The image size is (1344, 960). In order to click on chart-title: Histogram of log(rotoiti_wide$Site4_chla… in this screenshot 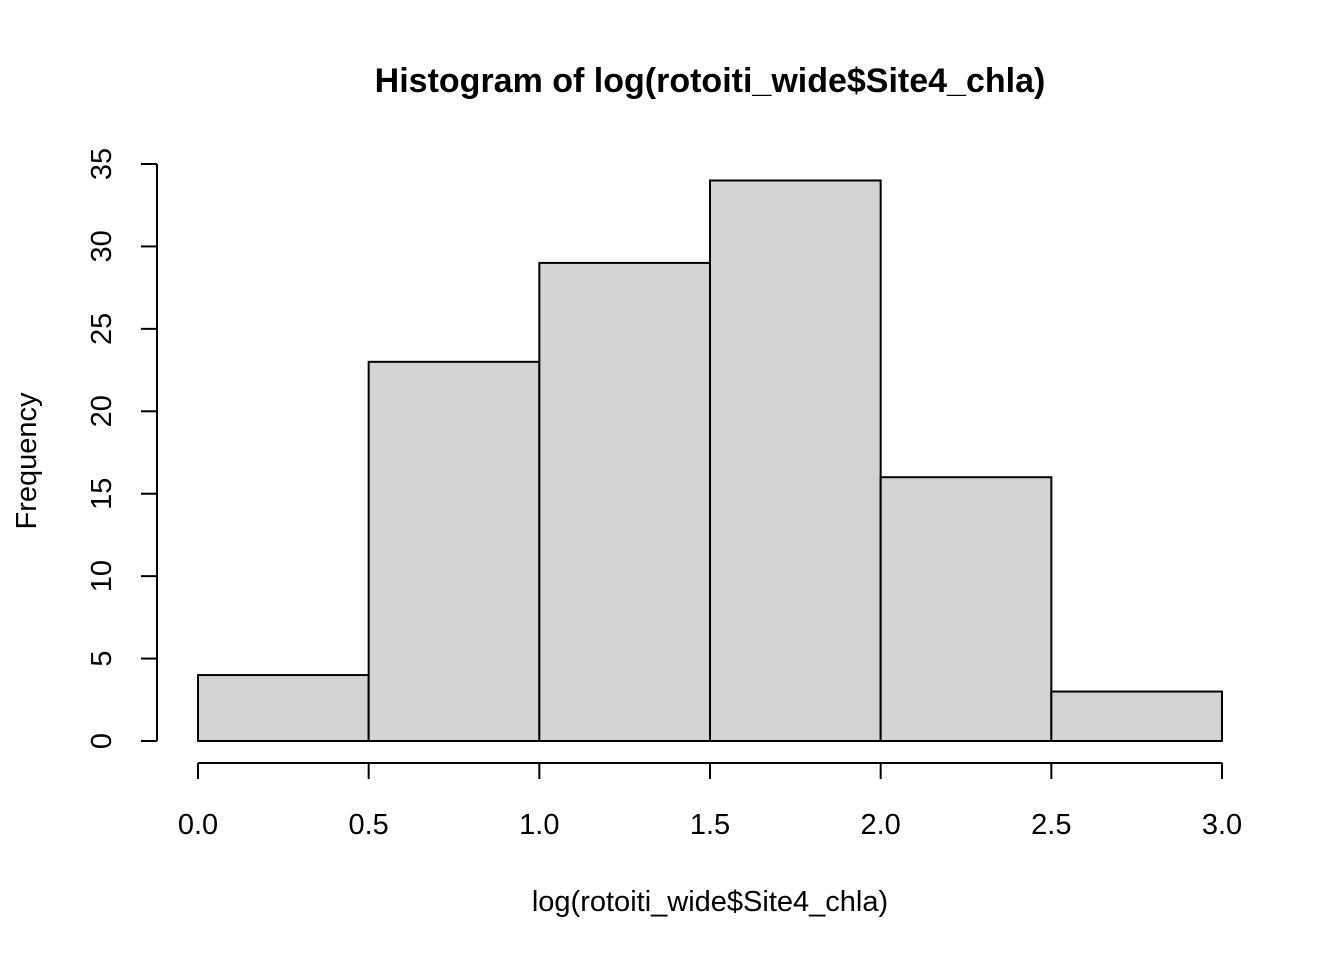, I will do `click(710, 81)`.